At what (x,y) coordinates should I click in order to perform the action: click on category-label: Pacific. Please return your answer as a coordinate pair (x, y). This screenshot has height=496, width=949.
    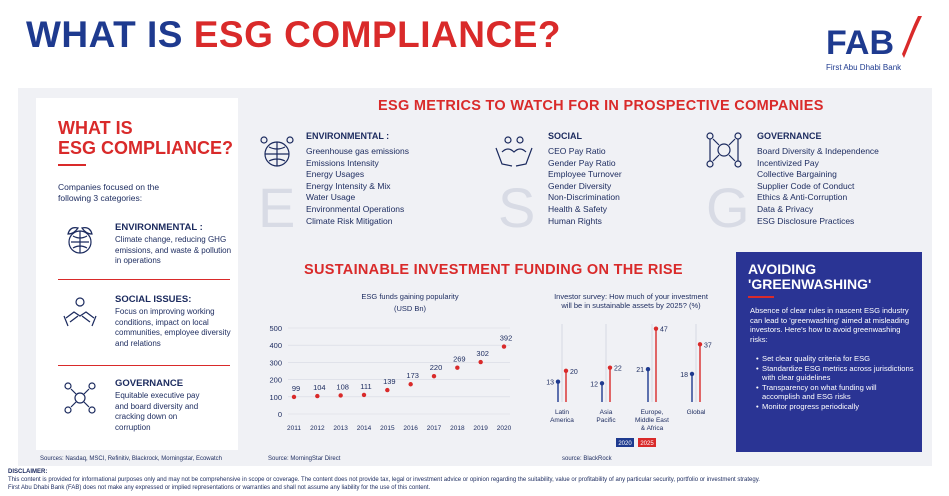
    Looking at the image, I should click on (606, 420).